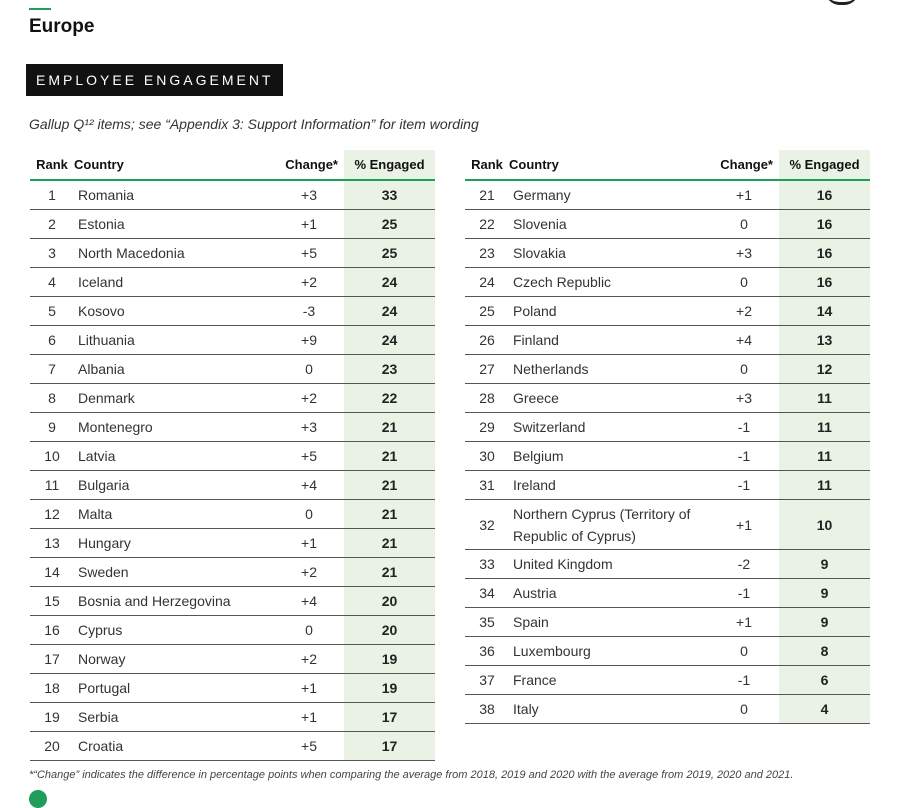 The height and width of the screenshot is (808, 921). I want to click on table-row: 8 Denmark +2 22, so click(232, 398).